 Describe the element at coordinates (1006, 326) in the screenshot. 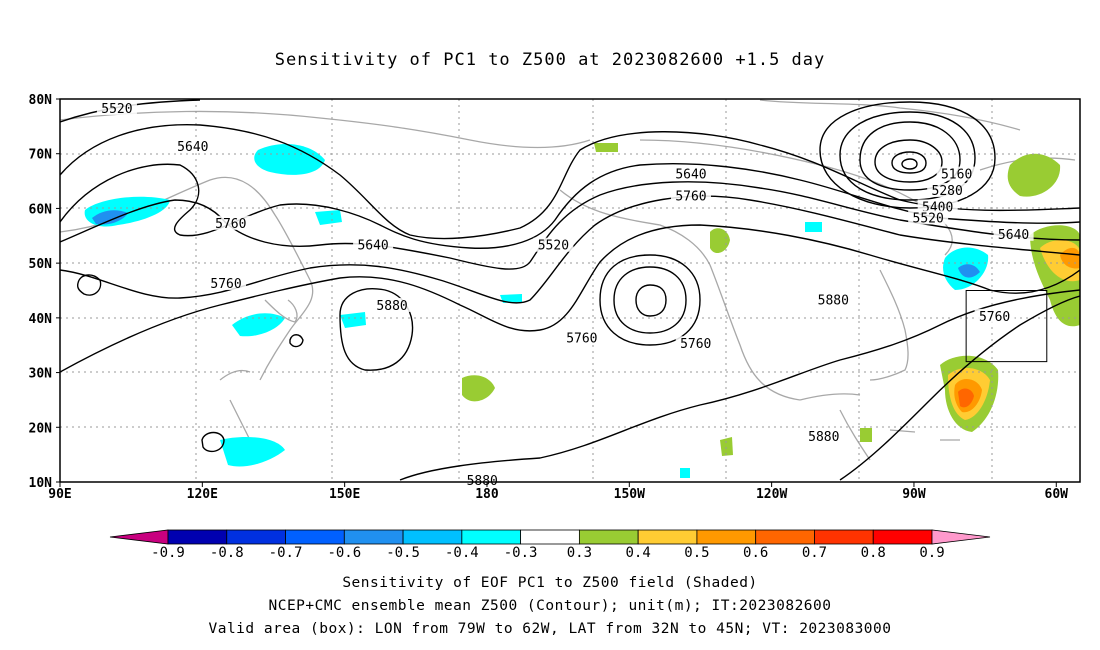

I see `valid-area-box` at that location.